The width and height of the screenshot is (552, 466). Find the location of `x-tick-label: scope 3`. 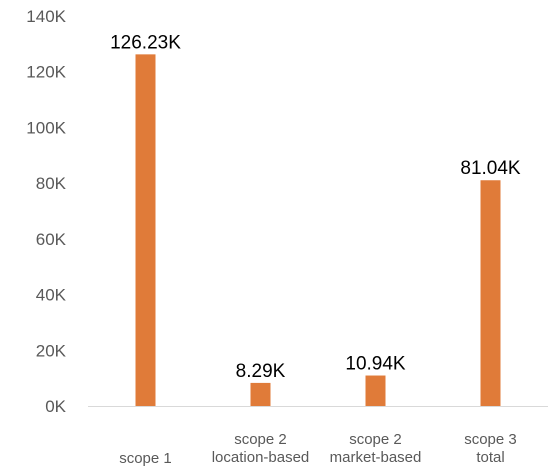

x-tick-label: scope 3 is located at coordinates (490, 439).